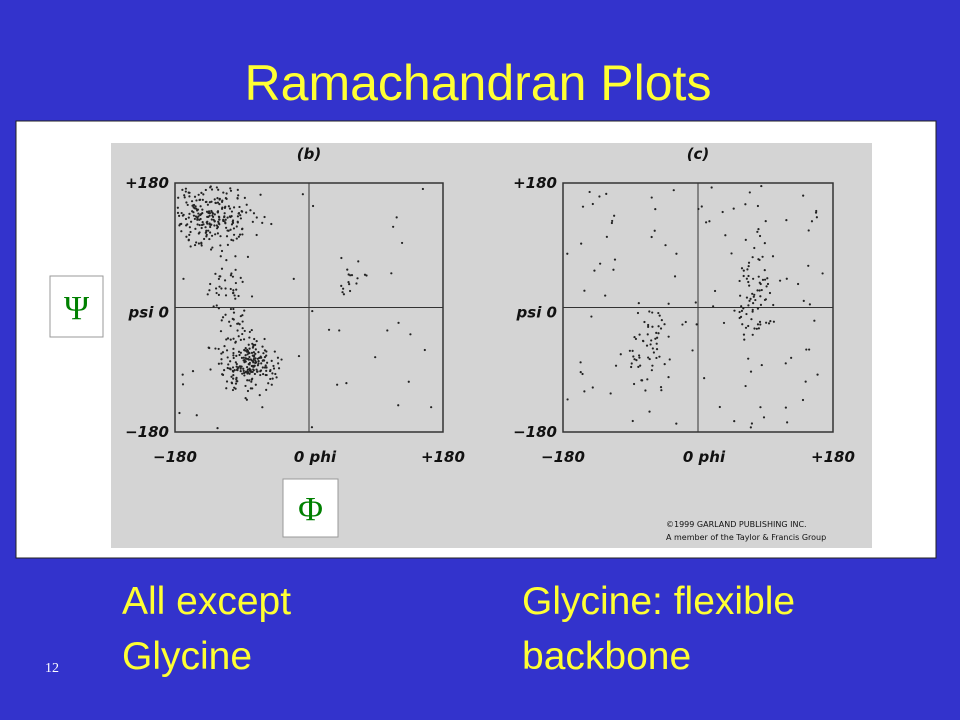 Image resolution: width=960 pixels, height=720 pixels. What do you see at coordinates (315, 457) in the screenshot?
I see `x-label: 0 phi` at bounding box center [315, 457].